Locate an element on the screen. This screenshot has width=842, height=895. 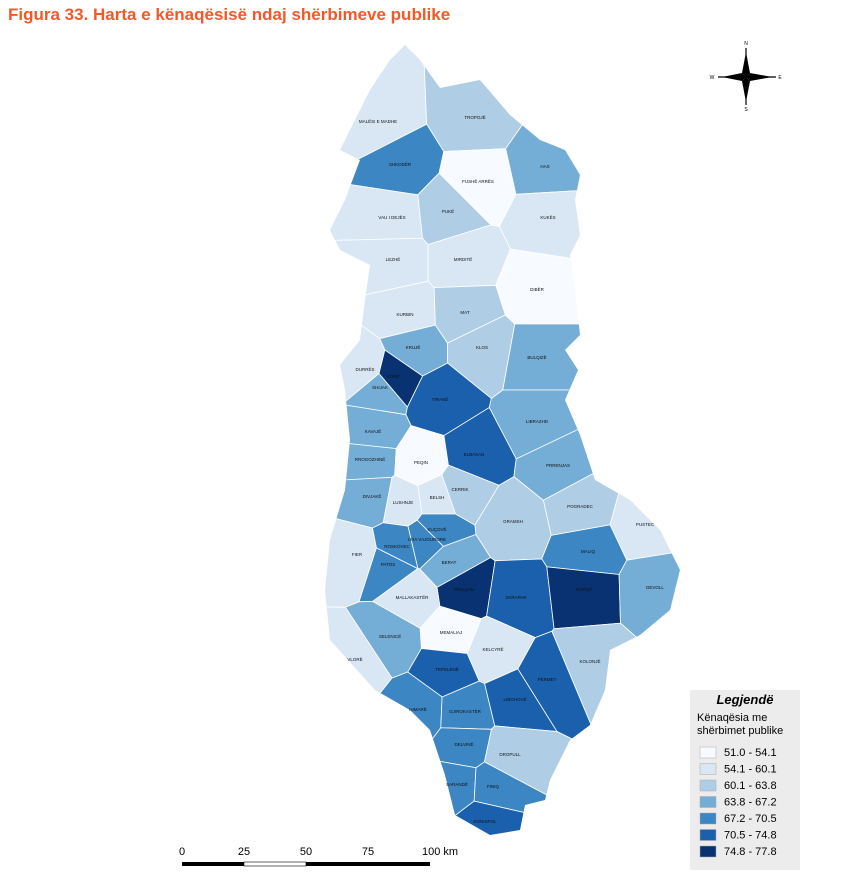
region-label: BELSH is located at coordinates (437, 497).